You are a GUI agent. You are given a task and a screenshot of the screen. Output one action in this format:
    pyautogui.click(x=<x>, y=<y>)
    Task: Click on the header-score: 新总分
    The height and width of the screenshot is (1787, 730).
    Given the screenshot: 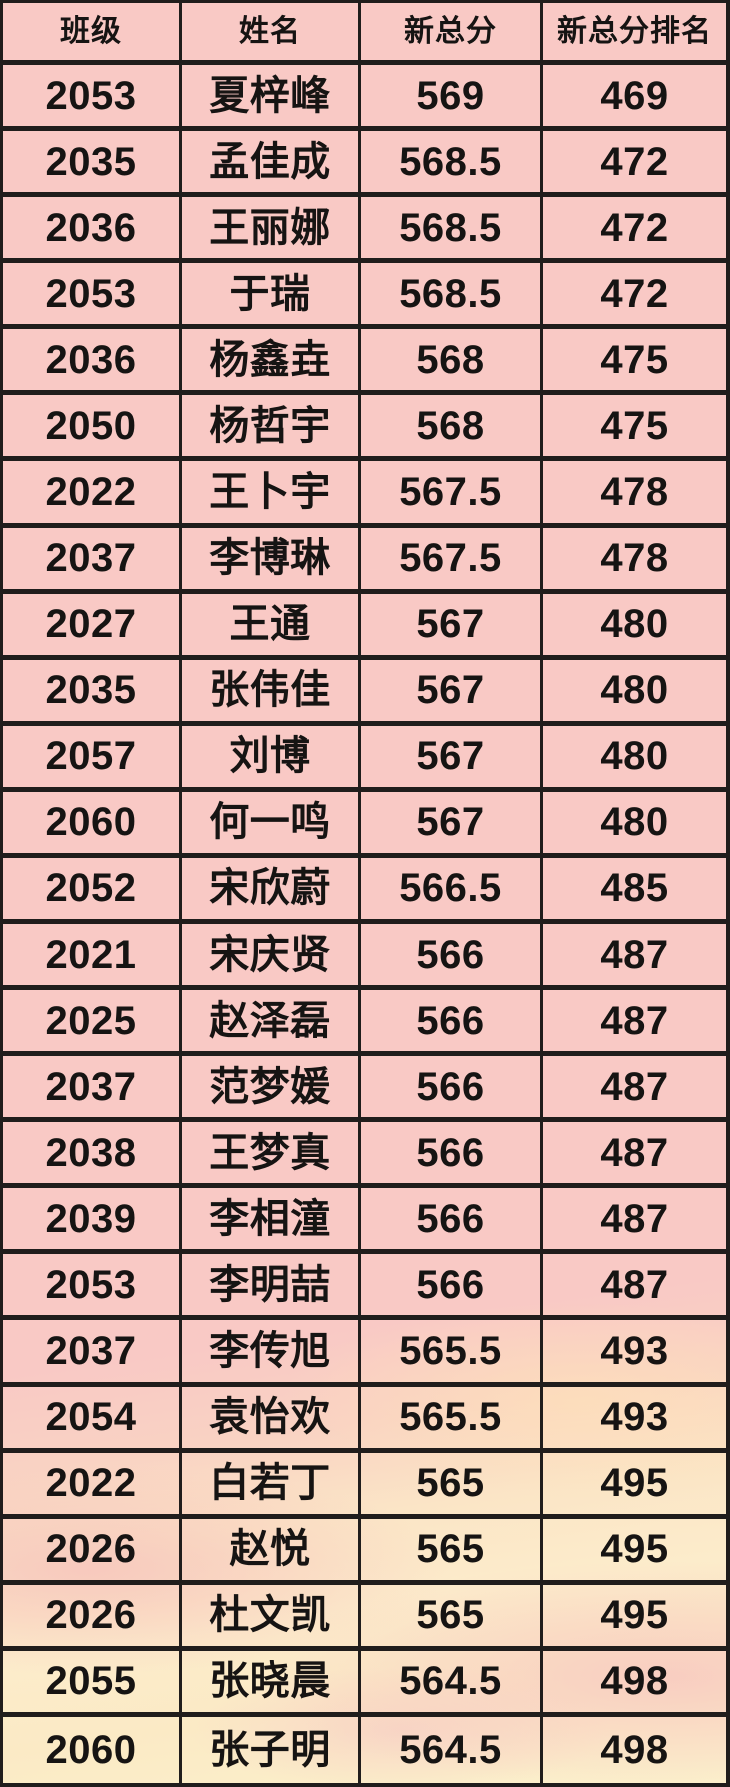 What is the action you would take?
    pyautogui.click(x=452, y=34)
    